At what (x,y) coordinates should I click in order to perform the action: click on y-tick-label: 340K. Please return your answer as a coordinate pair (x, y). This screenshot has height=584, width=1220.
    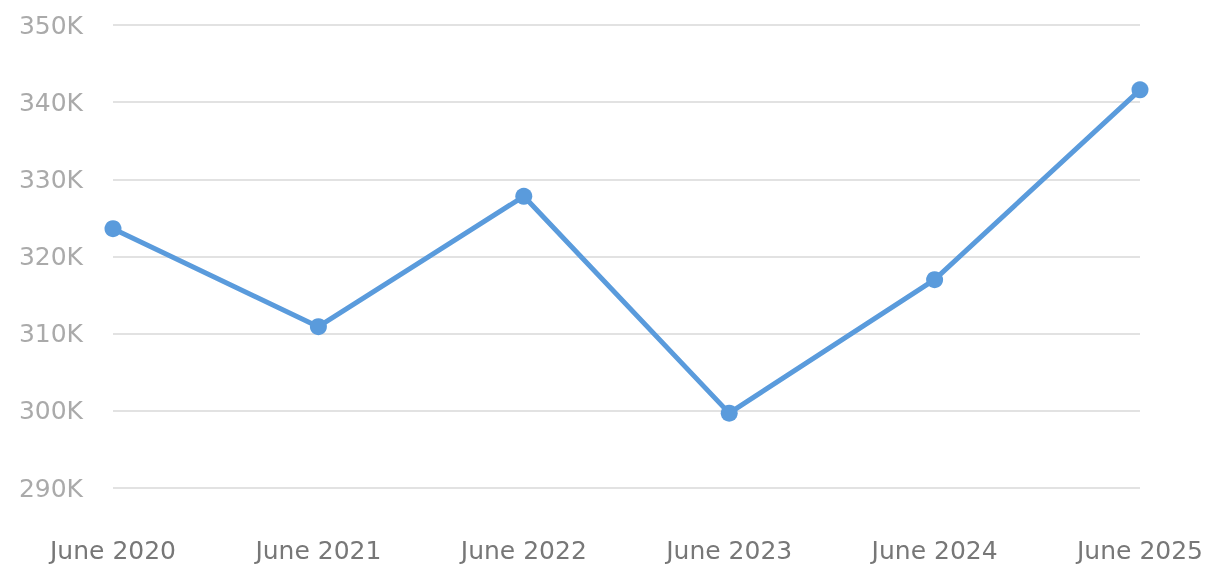
    Looking at the image, I should click on (51, 102).